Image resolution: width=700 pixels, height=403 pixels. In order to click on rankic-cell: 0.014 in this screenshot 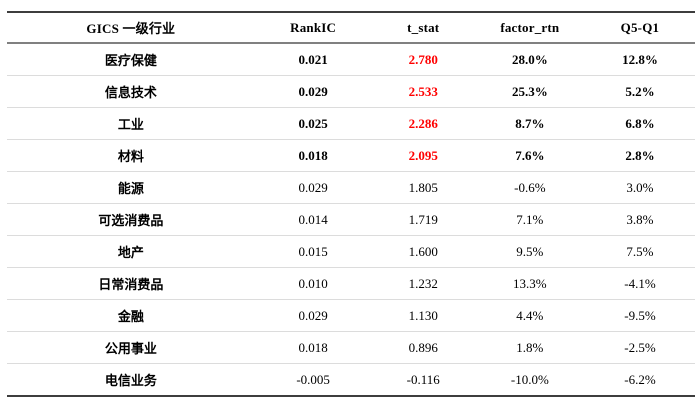, I will do `click(313, 219)`.